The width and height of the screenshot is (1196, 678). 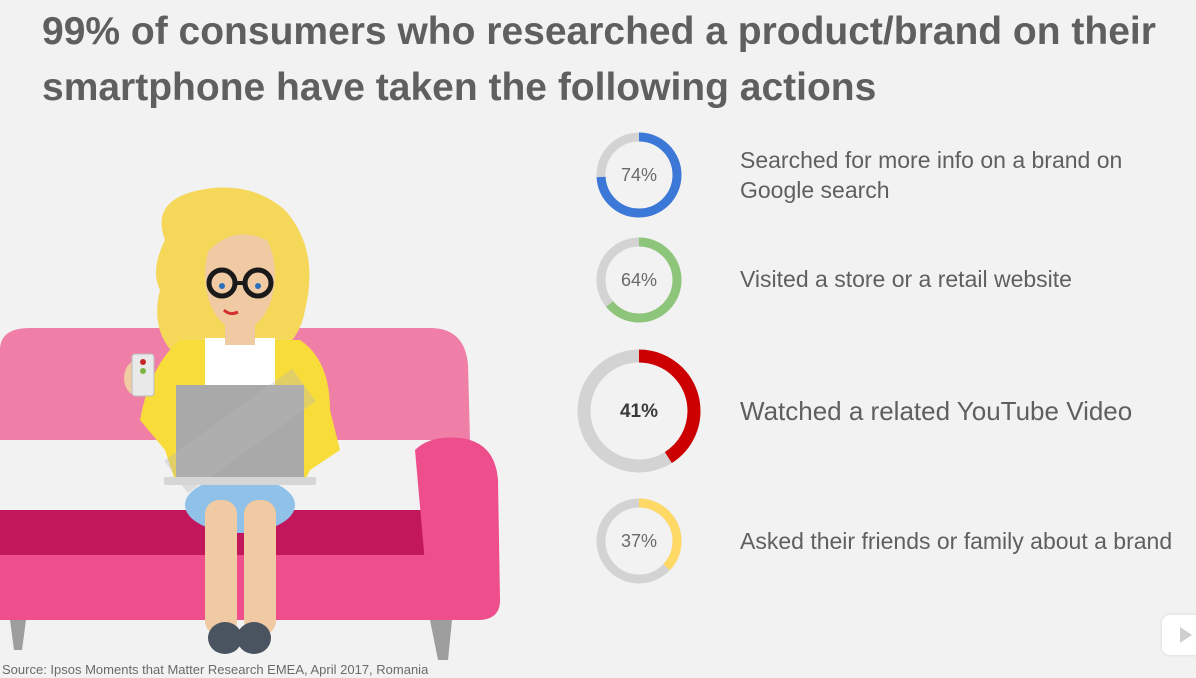 I want to click on hair-front, so click(x=242, y=251).